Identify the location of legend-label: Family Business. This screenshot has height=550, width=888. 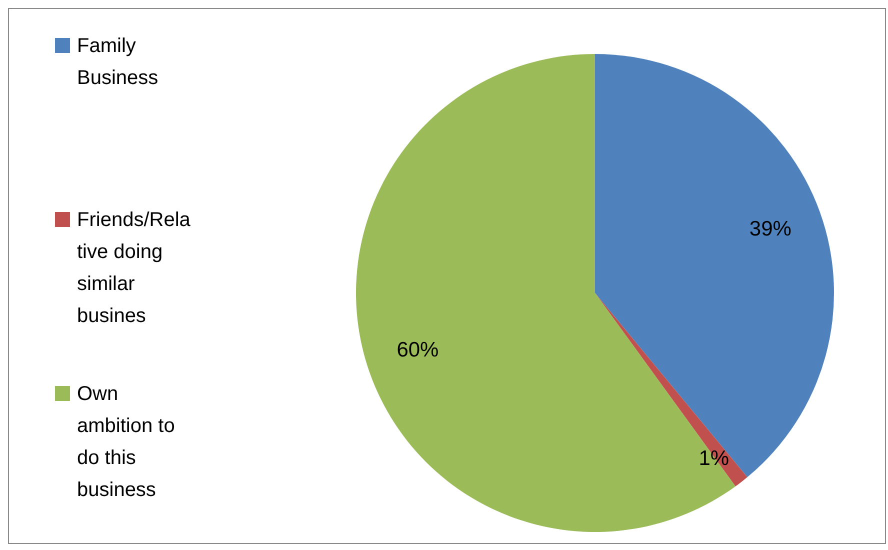
(118, 62).